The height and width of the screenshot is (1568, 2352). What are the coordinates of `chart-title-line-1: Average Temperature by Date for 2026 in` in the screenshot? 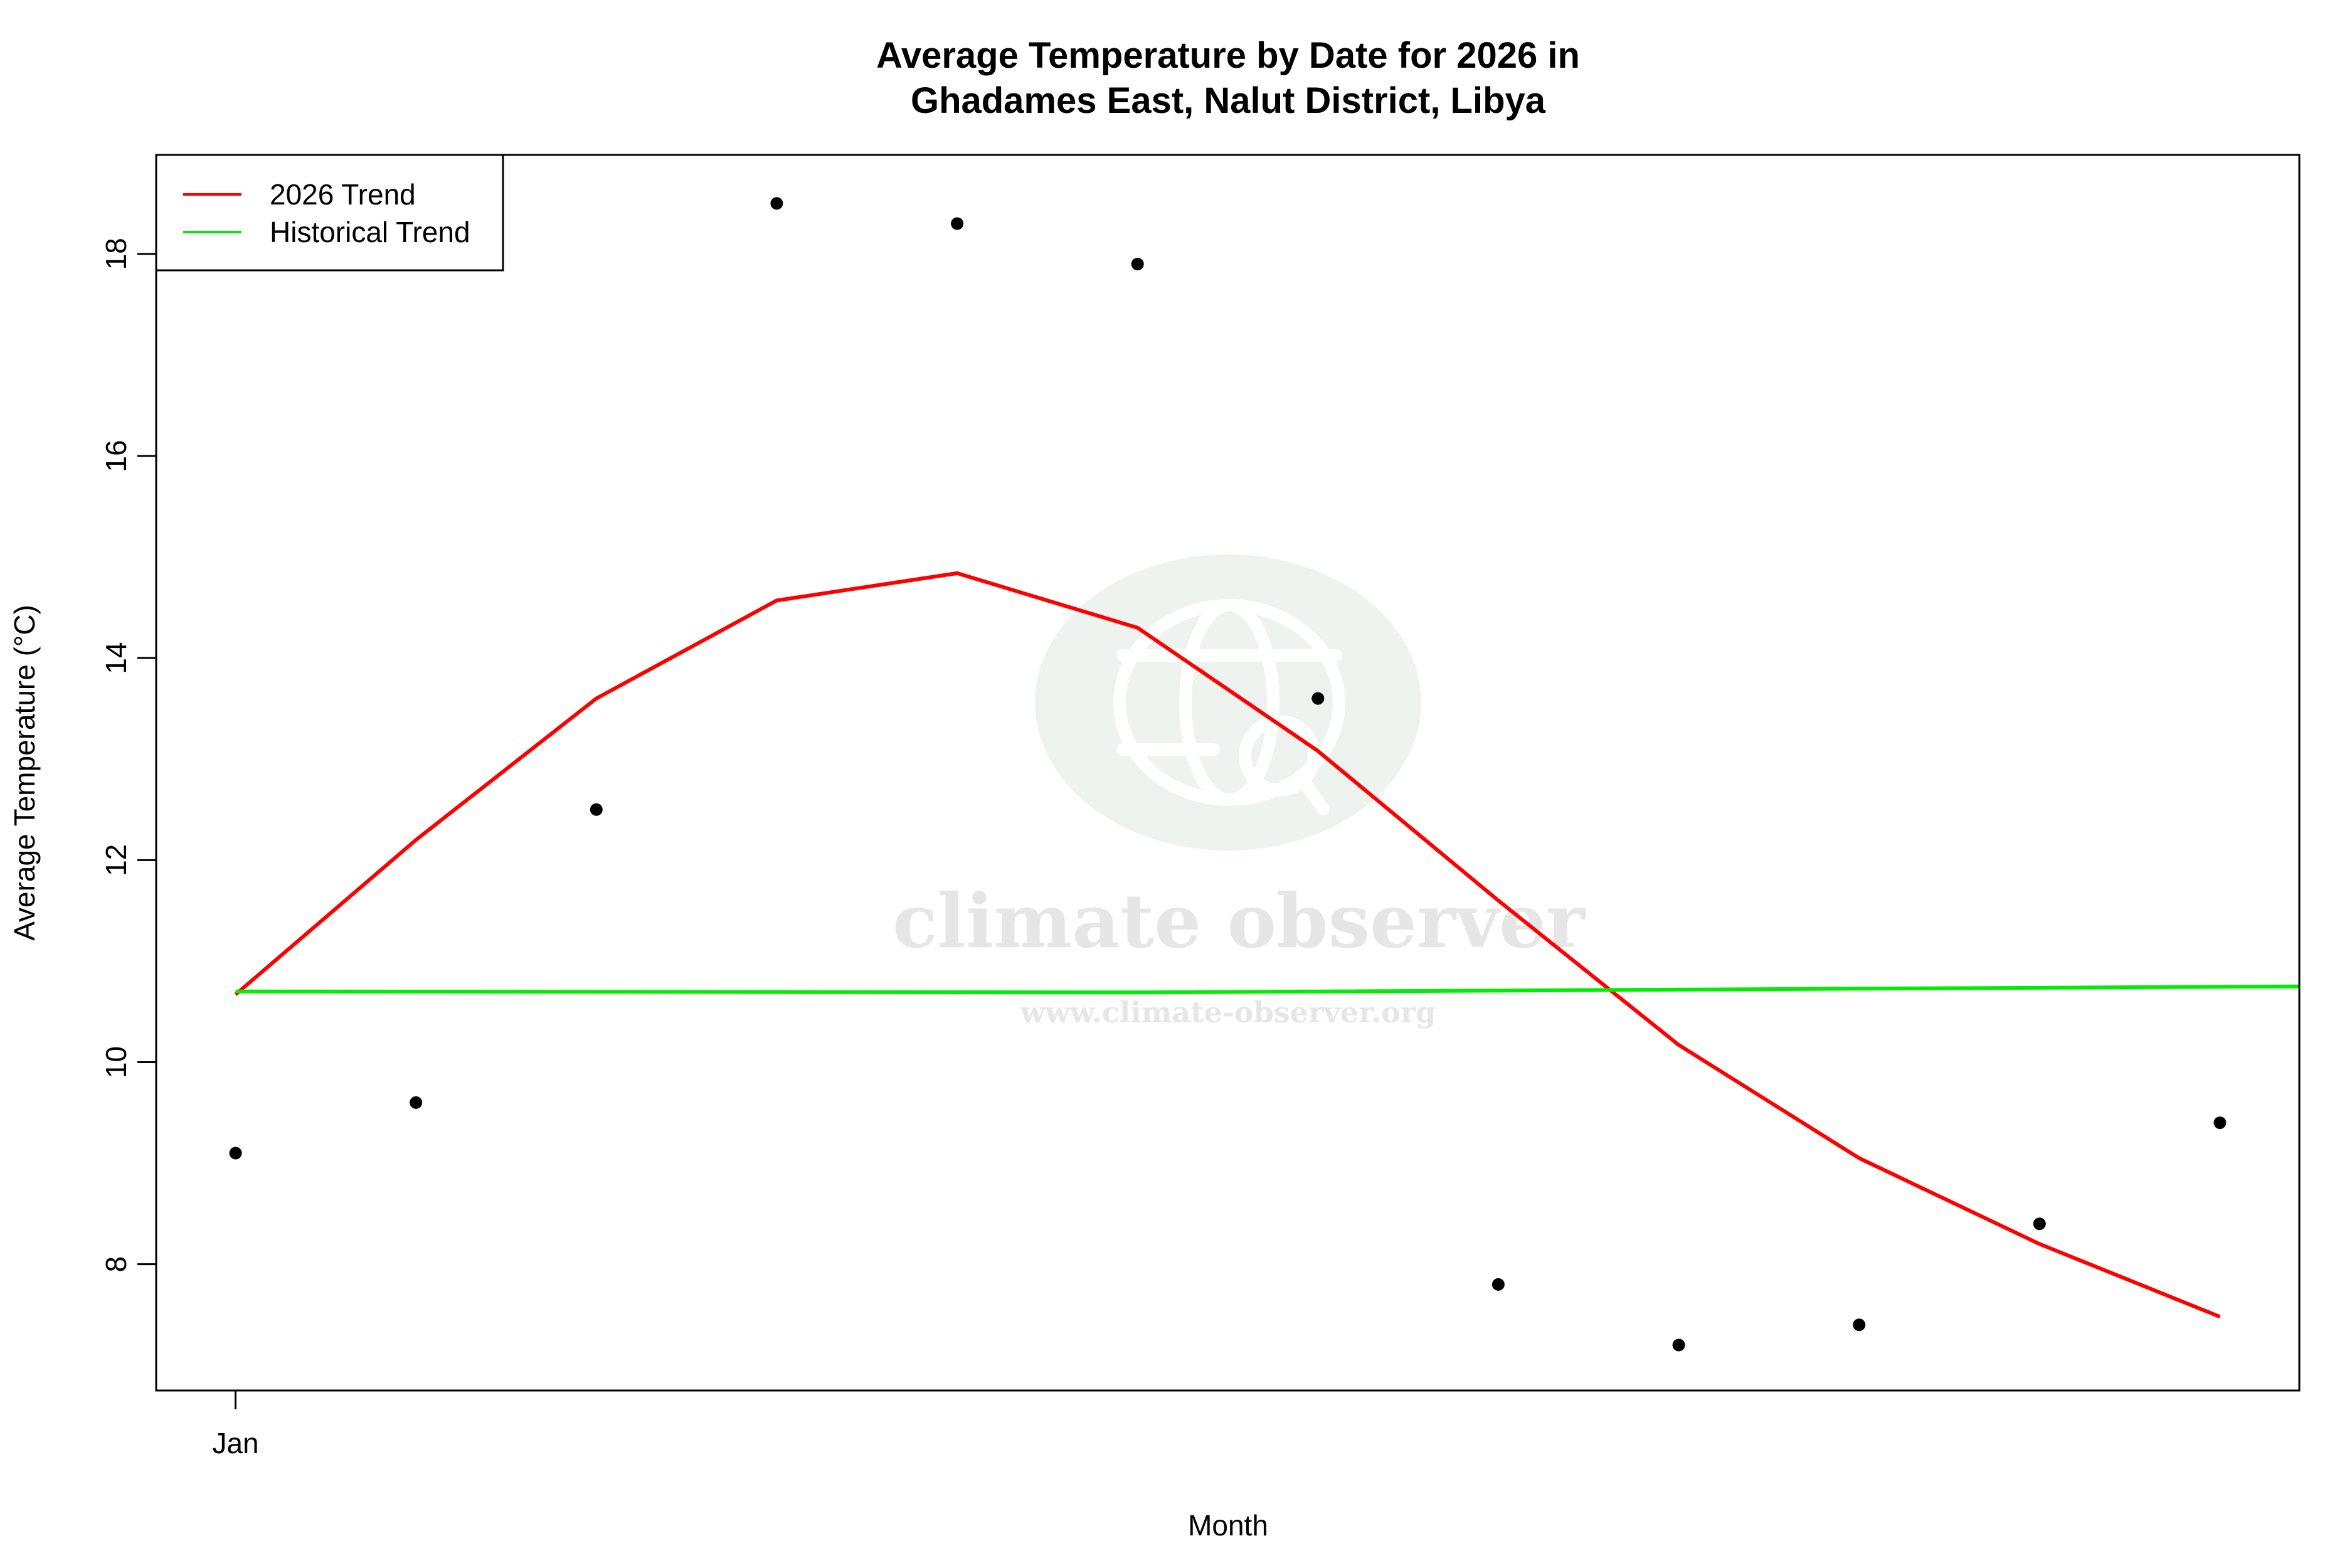 It's located at (1228, 55).